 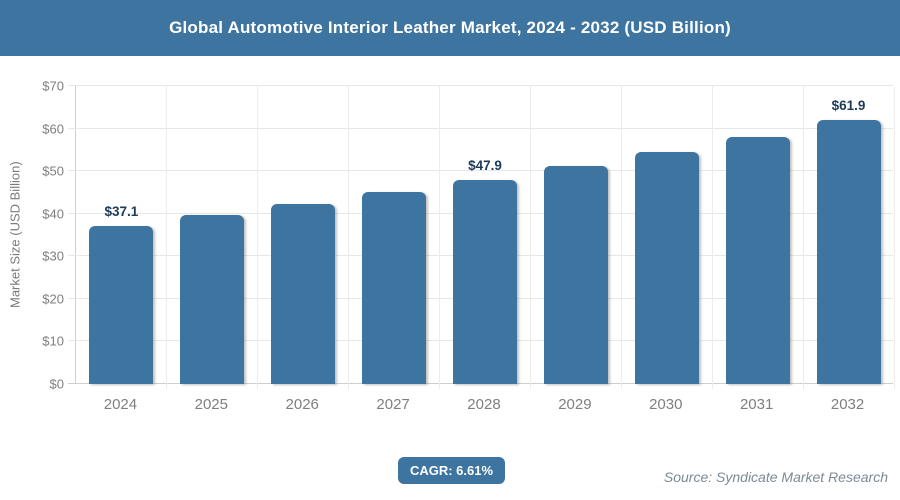 What do you see at coordinates (485, 282) in the screenshot?
I see `bar-2028` at bounding box center [485, 282].